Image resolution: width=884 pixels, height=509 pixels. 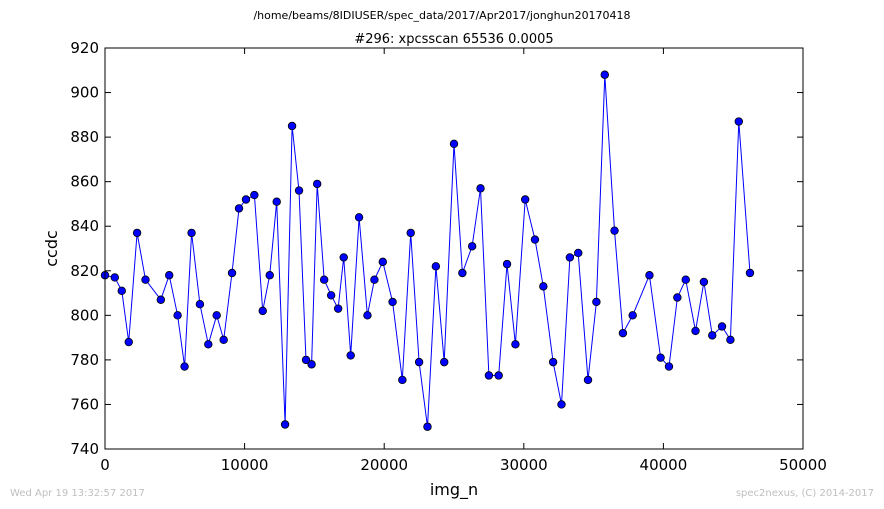 What do you see at coordinates (84, 93) in the screenshot?
I see `y-tick-label: 900` at bounding box center [84, 93].